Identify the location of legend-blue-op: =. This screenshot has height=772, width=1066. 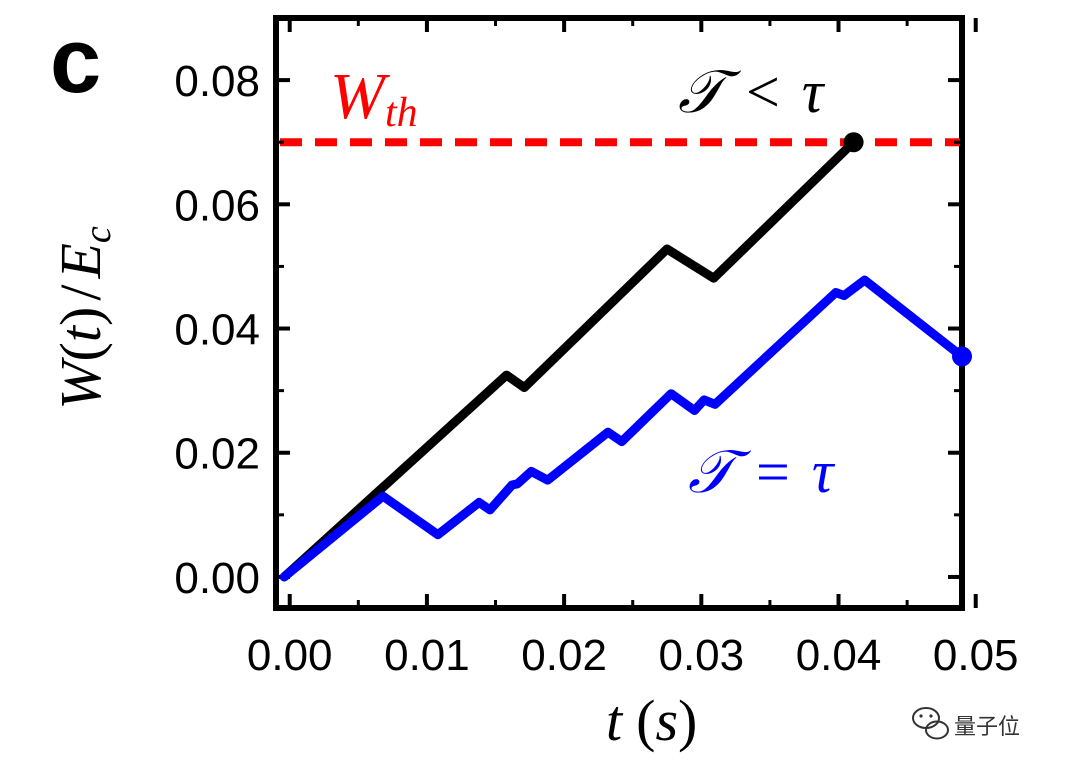
(773, 472).